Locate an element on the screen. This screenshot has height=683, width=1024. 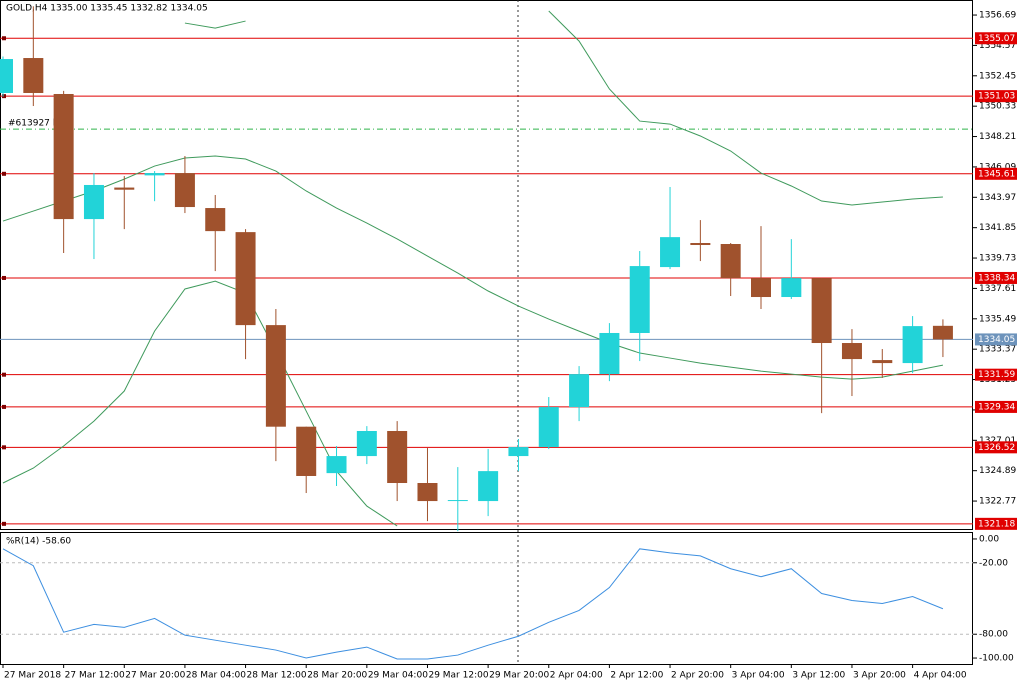
x-tick-label: 3 Apr 20:00 is located at coordinates (879, 676).